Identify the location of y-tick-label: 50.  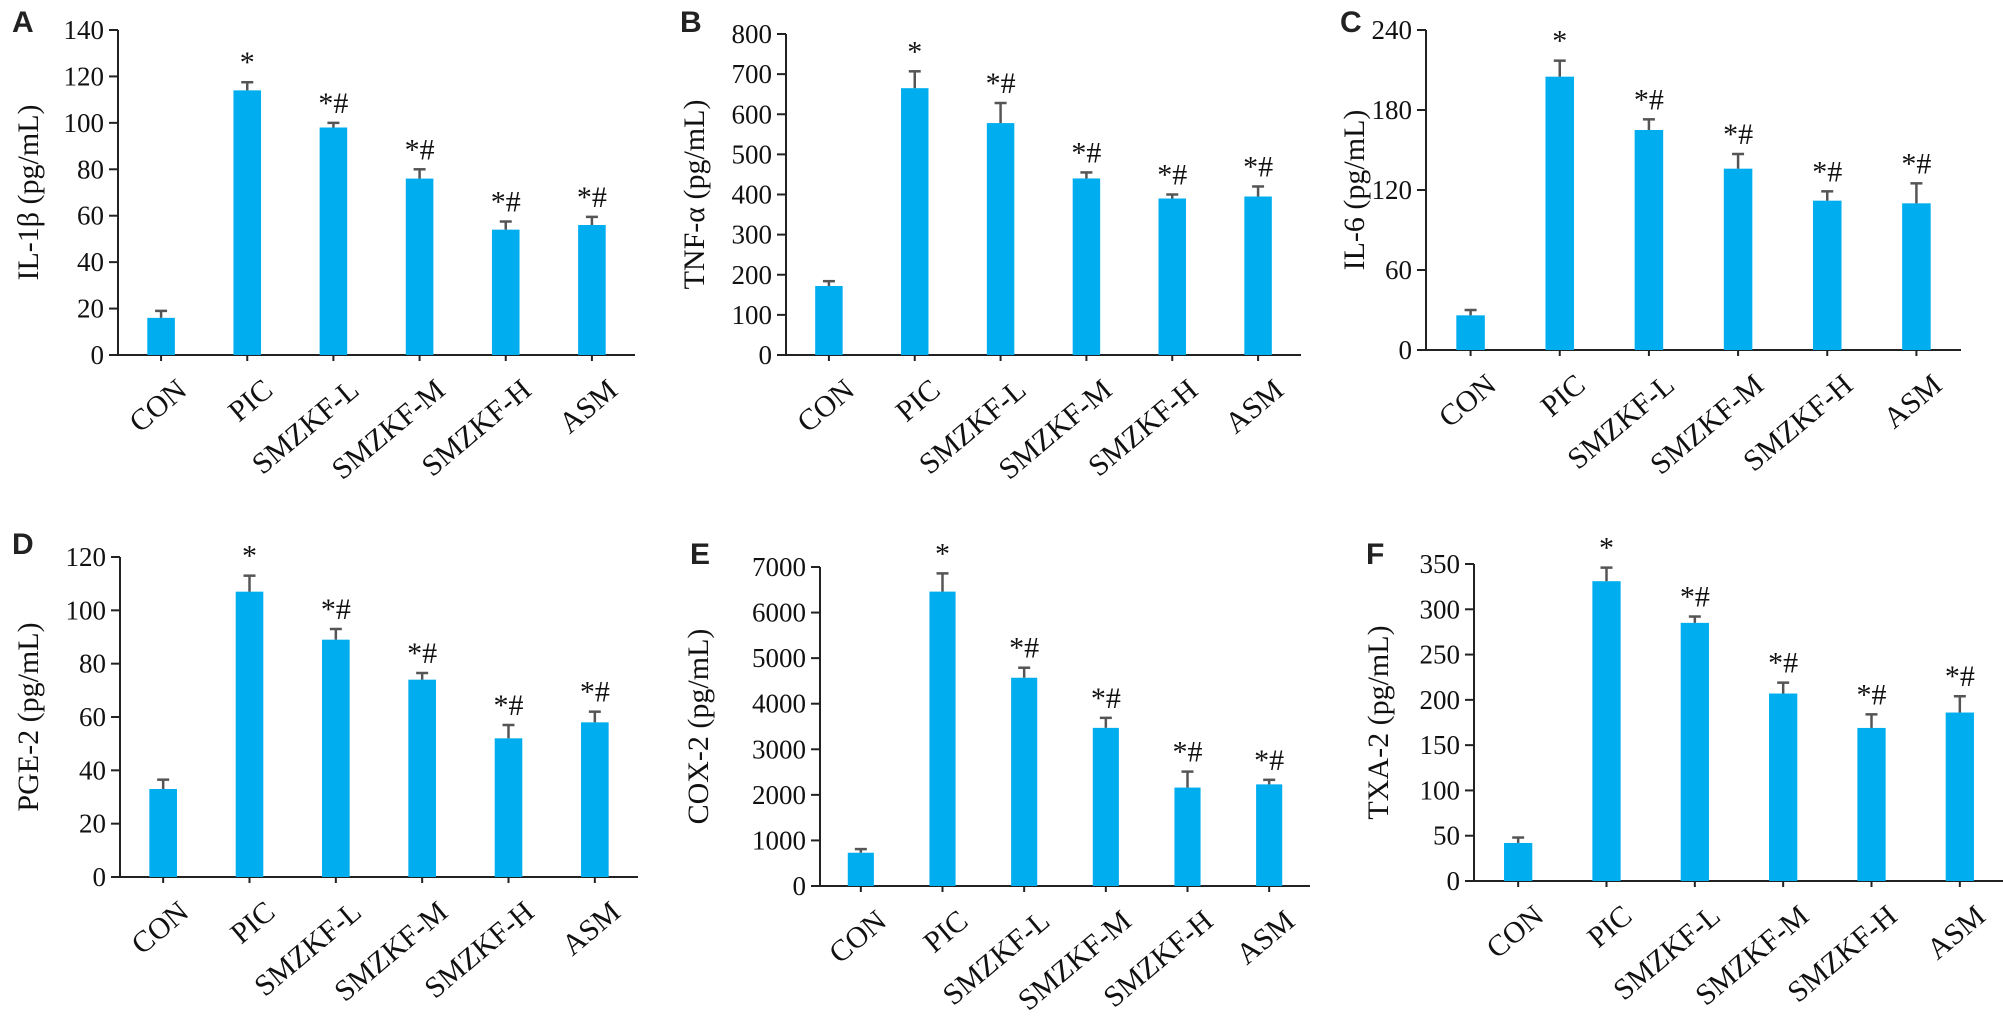
(1446, 836).